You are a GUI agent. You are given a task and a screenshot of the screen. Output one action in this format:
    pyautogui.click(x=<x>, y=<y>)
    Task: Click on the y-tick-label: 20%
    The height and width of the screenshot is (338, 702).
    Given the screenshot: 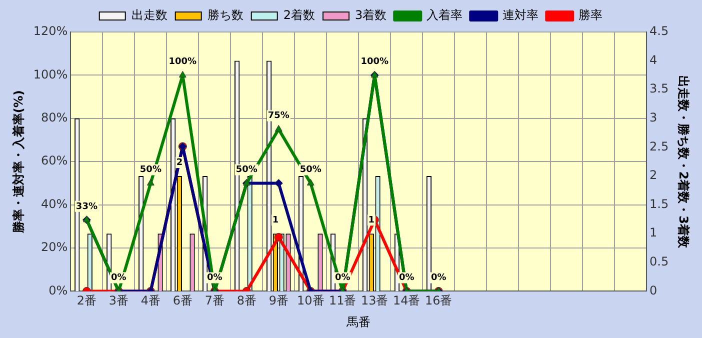 What is the action you would take?
    pyautogui.click(x=54, y=247)
    